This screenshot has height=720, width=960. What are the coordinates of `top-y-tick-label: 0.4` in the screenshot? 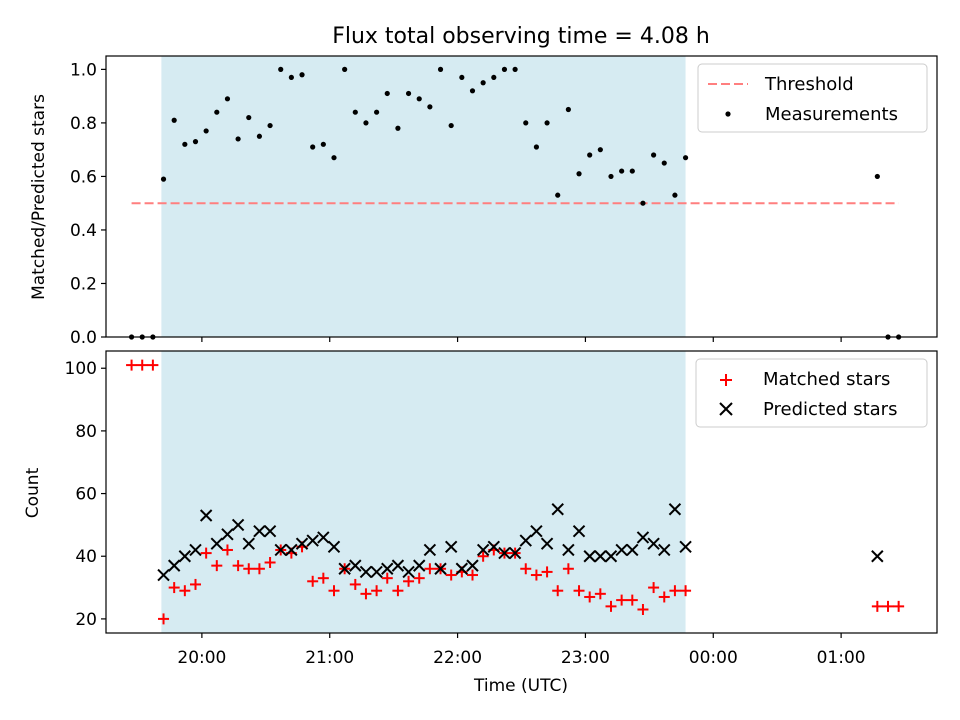 It's located at (83, 231).